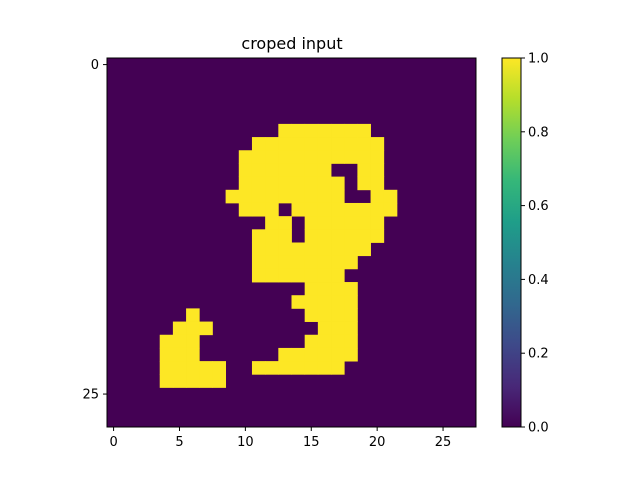 This screenshot has height=480, width=640. I want to click on colorbar-tick-label: 0.8, so click(538, 132).